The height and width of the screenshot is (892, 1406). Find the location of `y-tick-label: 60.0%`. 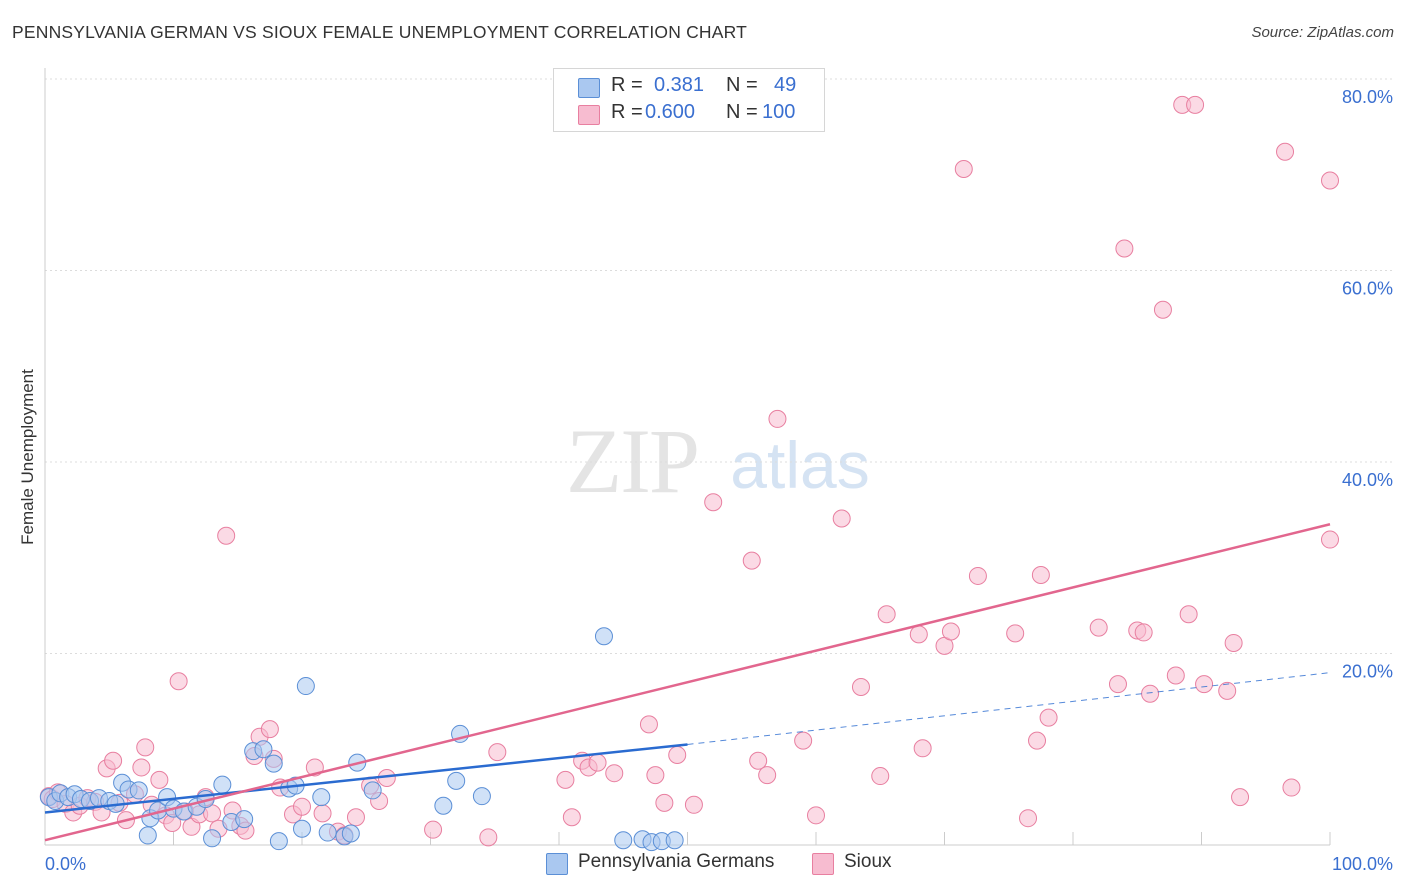

y-tick-label: 60.0% is located at coordinates (1367, 289).